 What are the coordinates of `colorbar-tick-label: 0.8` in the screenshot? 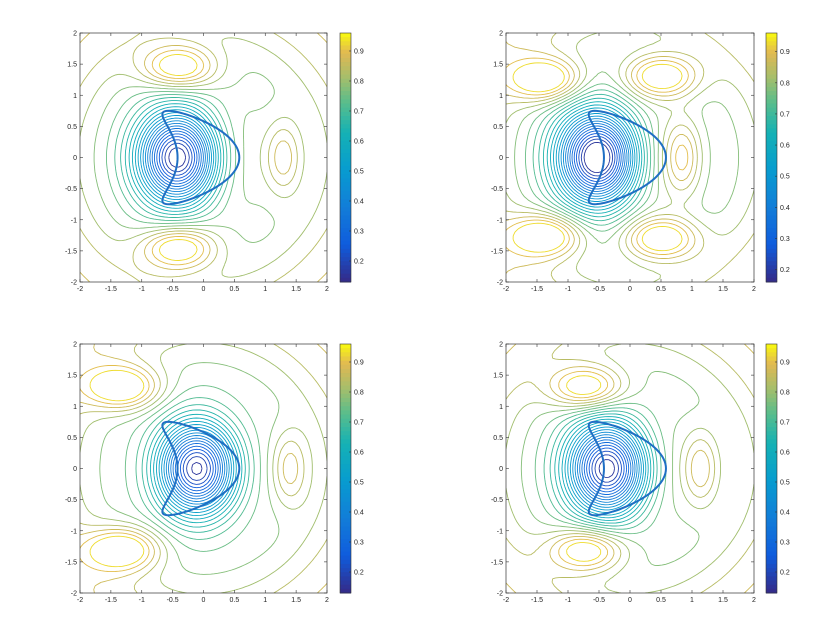 It's located at (359, 82).